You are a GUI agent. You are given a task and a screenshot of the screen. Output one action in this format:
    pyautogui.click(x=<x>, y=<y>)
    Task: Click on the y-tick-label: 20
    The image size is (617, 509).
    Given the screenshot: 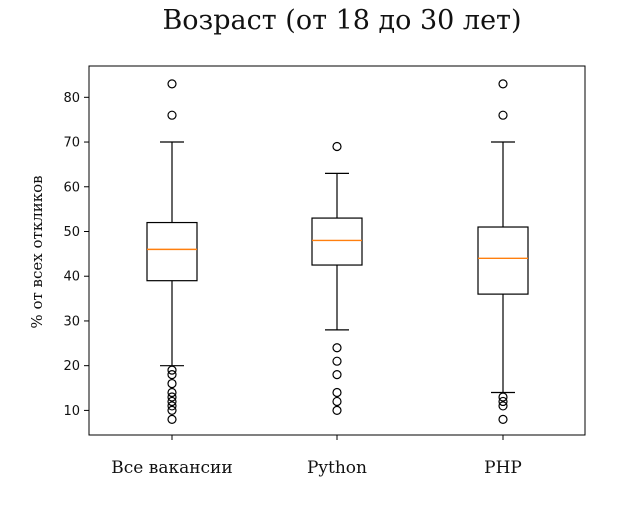 What is the action you would take?
    pyautogui.click(x=71, y=366)
    